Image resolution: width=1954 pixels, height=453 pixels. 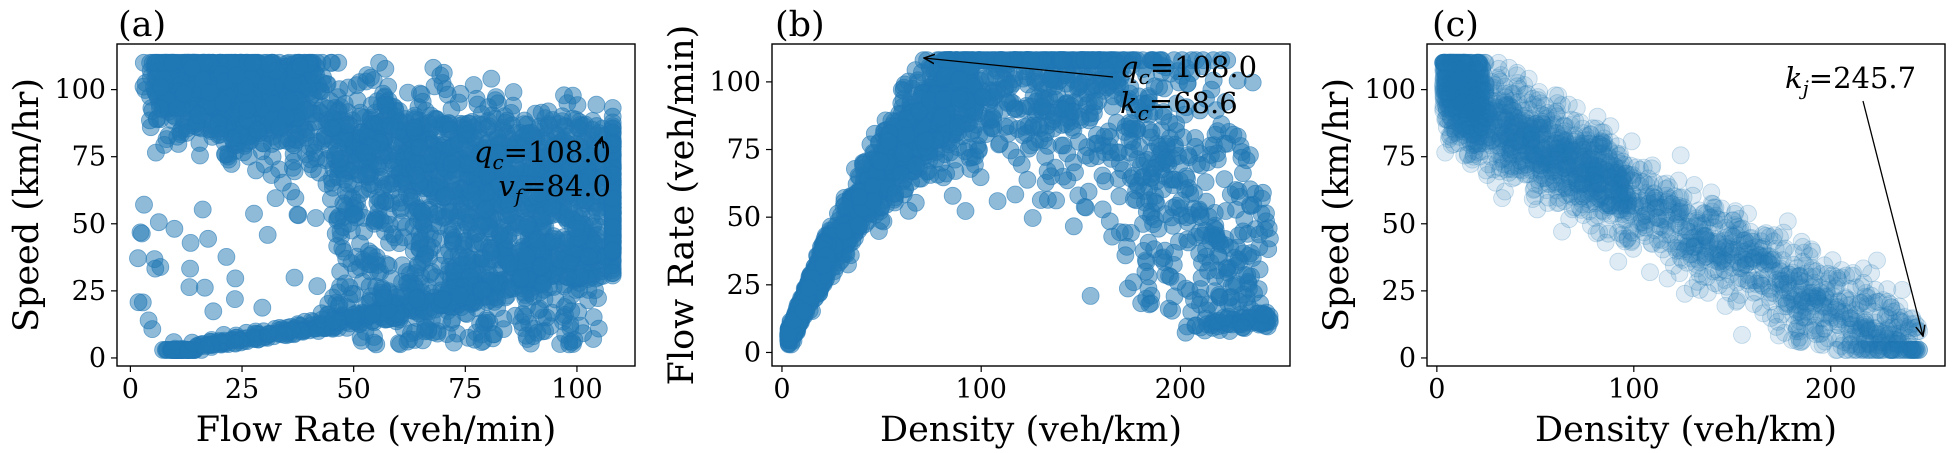 I want to click on panel-a-xlabel: Flow Rate (veh/min), so click(x=376, y=430).